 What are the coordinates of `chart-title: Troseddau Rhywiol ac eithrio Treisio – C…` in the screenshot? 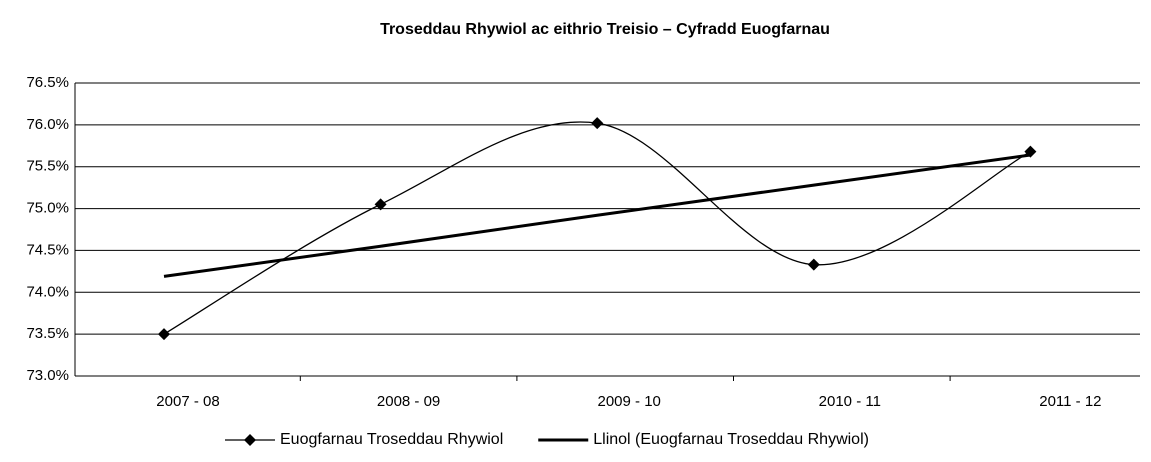 It's located at (605, 29).